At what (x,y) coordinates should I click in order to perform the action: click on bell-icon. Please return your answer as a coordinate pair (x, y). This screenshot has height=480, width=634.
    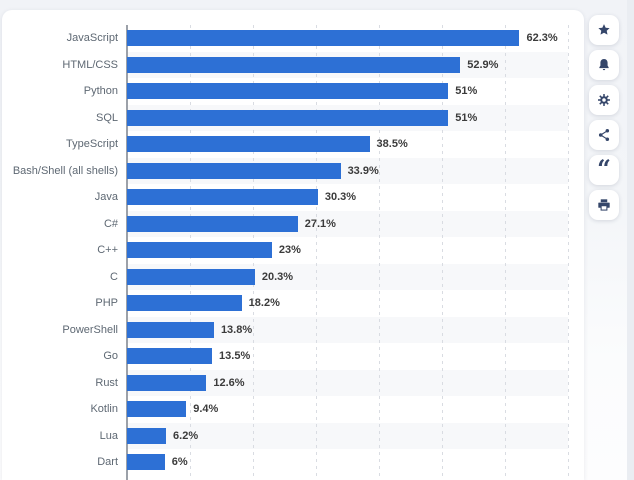
    Looking at the image, I should click on (604, 65).